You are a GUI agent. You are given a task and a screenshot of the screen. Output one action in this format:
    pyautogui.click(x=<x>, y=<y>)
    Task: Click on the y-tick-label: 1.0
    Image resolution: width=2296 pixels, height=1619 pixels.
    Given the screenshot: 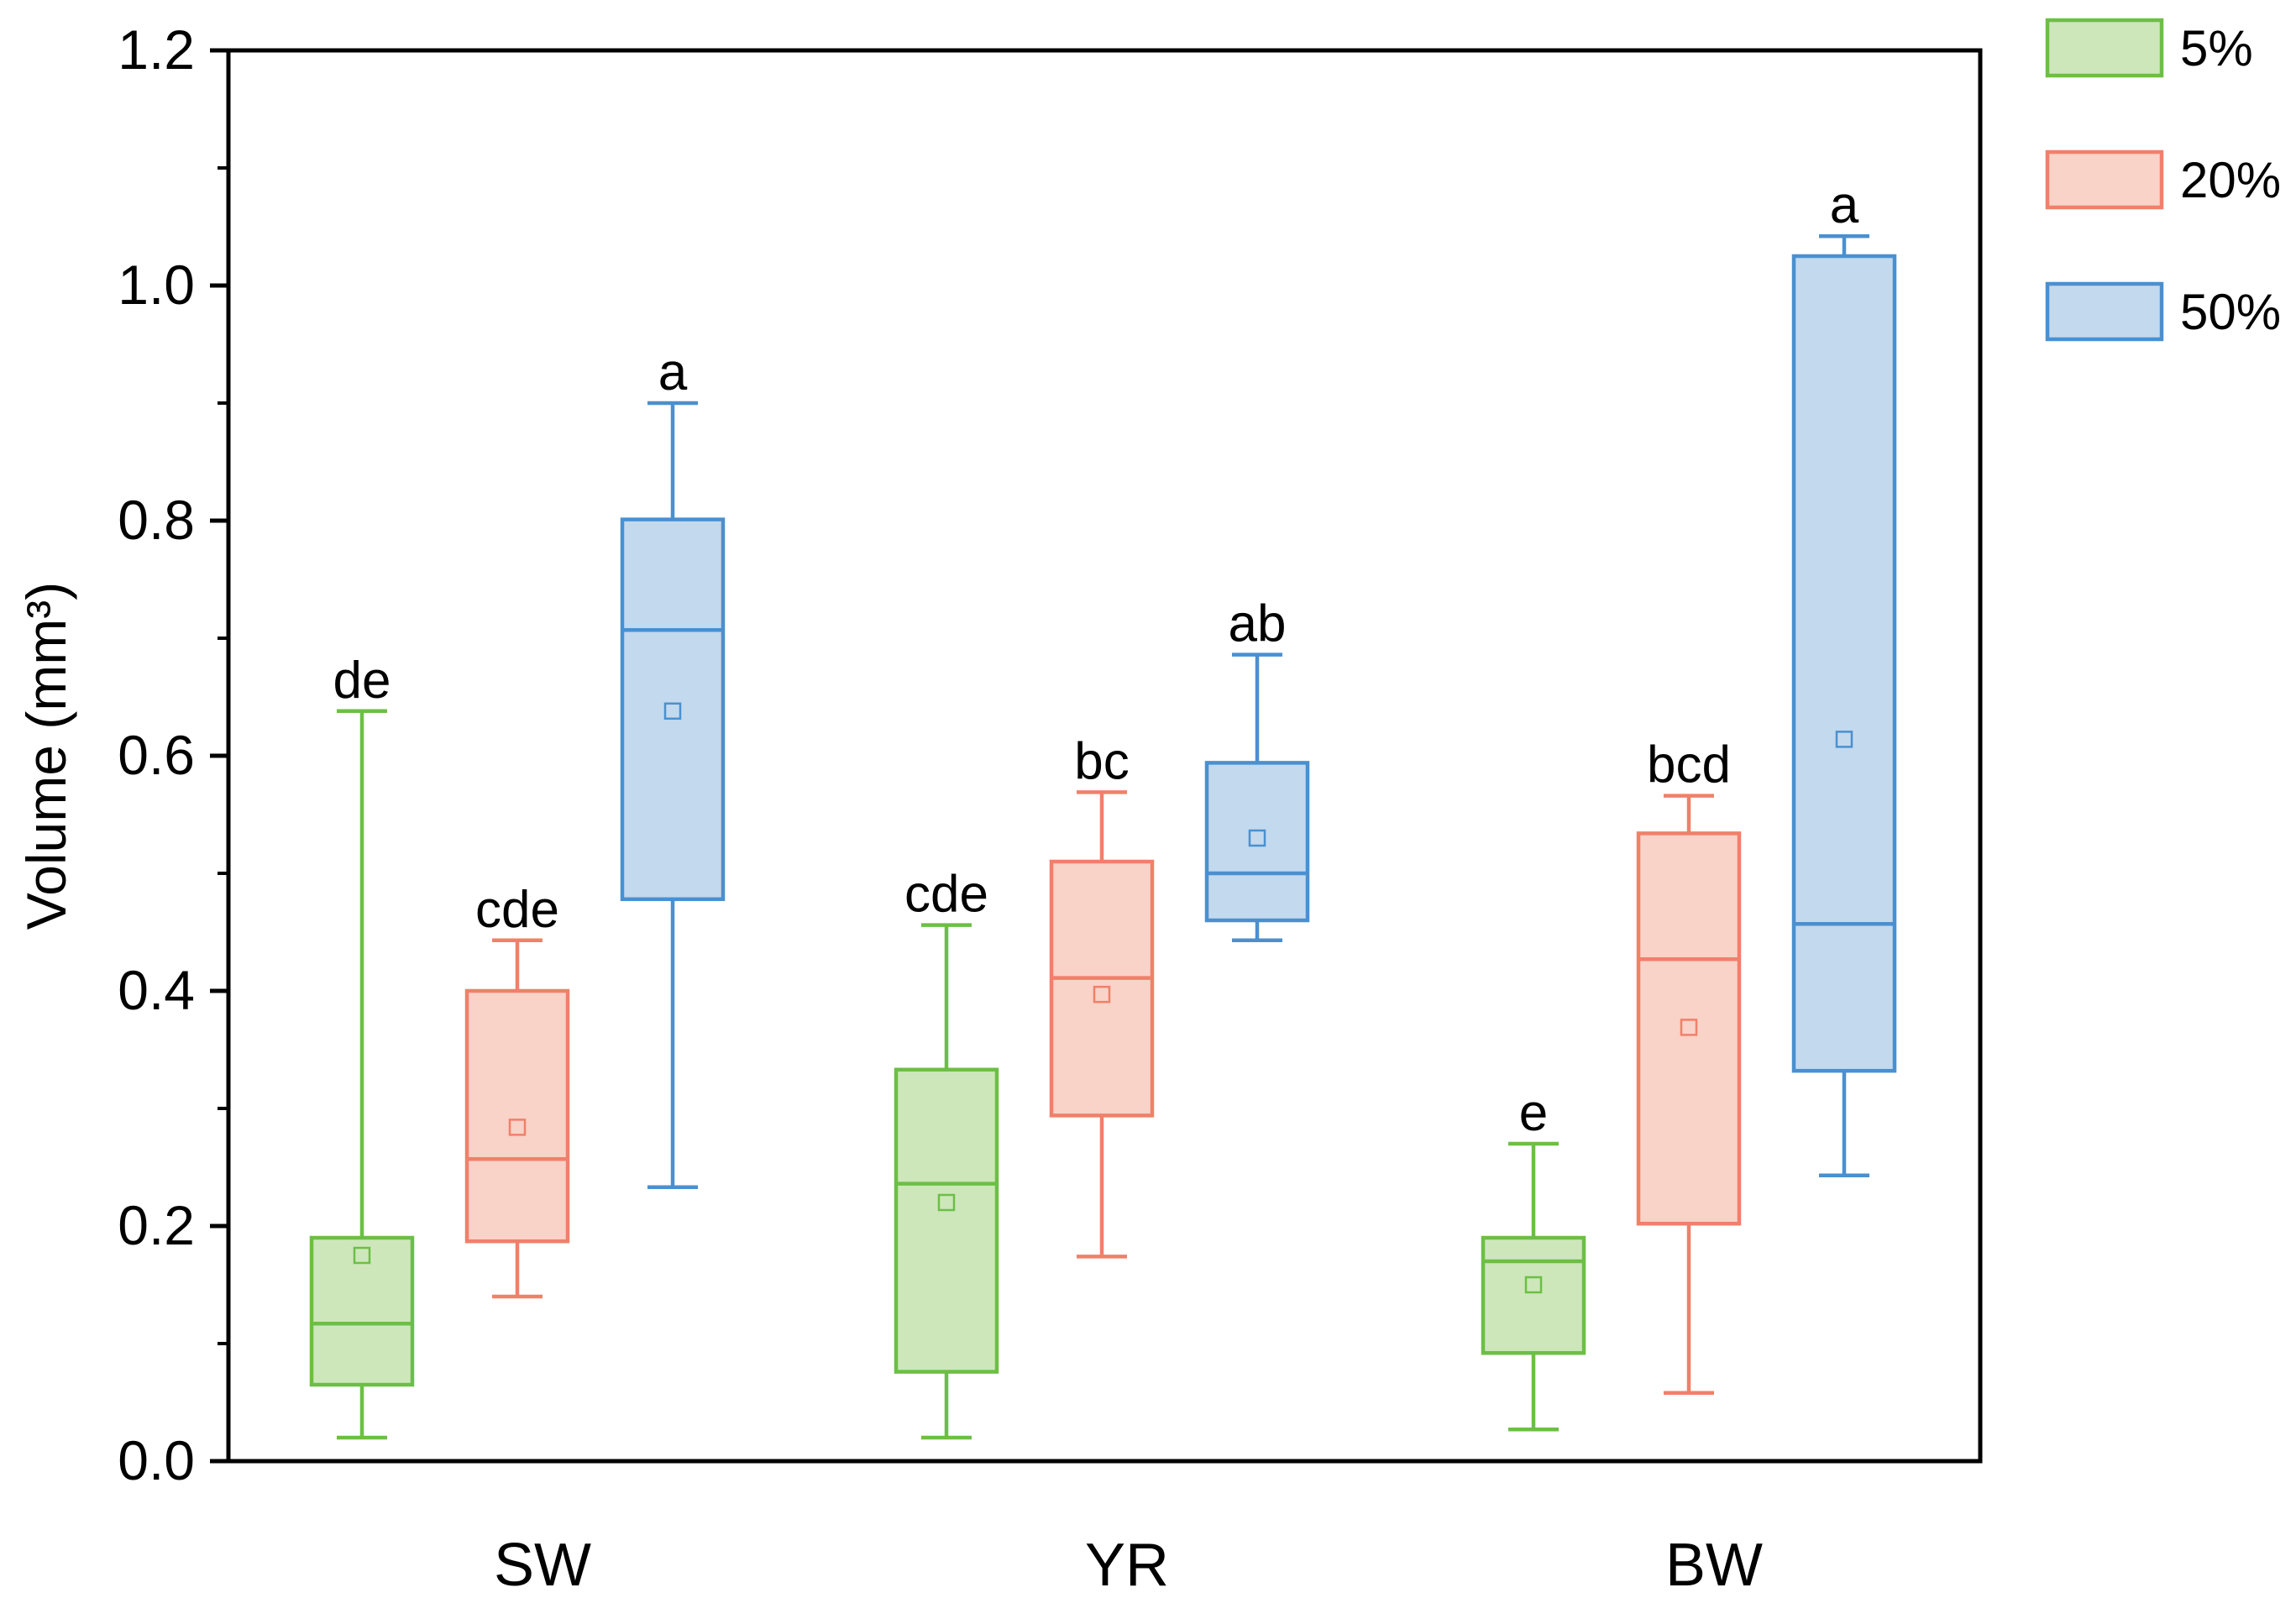 What is the action you would take?
    pyautogui.click(x=156, y=285)
    